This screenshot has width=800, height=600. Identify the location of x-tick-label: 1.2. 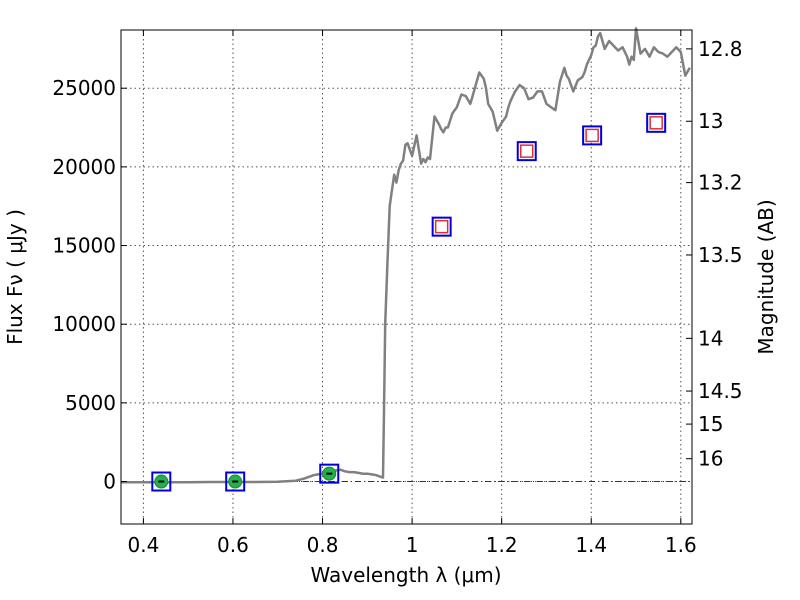
(502, 545).